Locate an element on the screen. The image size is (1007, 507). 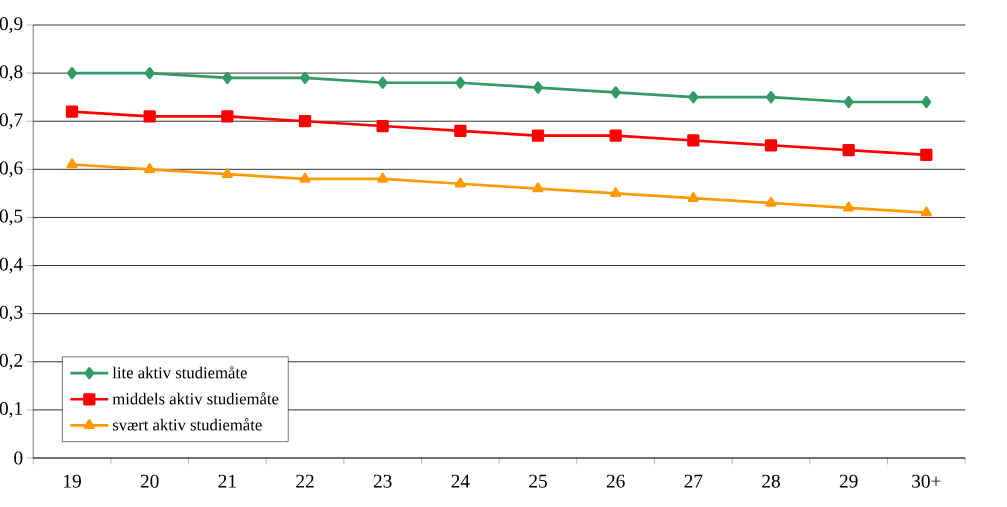
x-tick-label: 20 is located at coordinates (149, 481).